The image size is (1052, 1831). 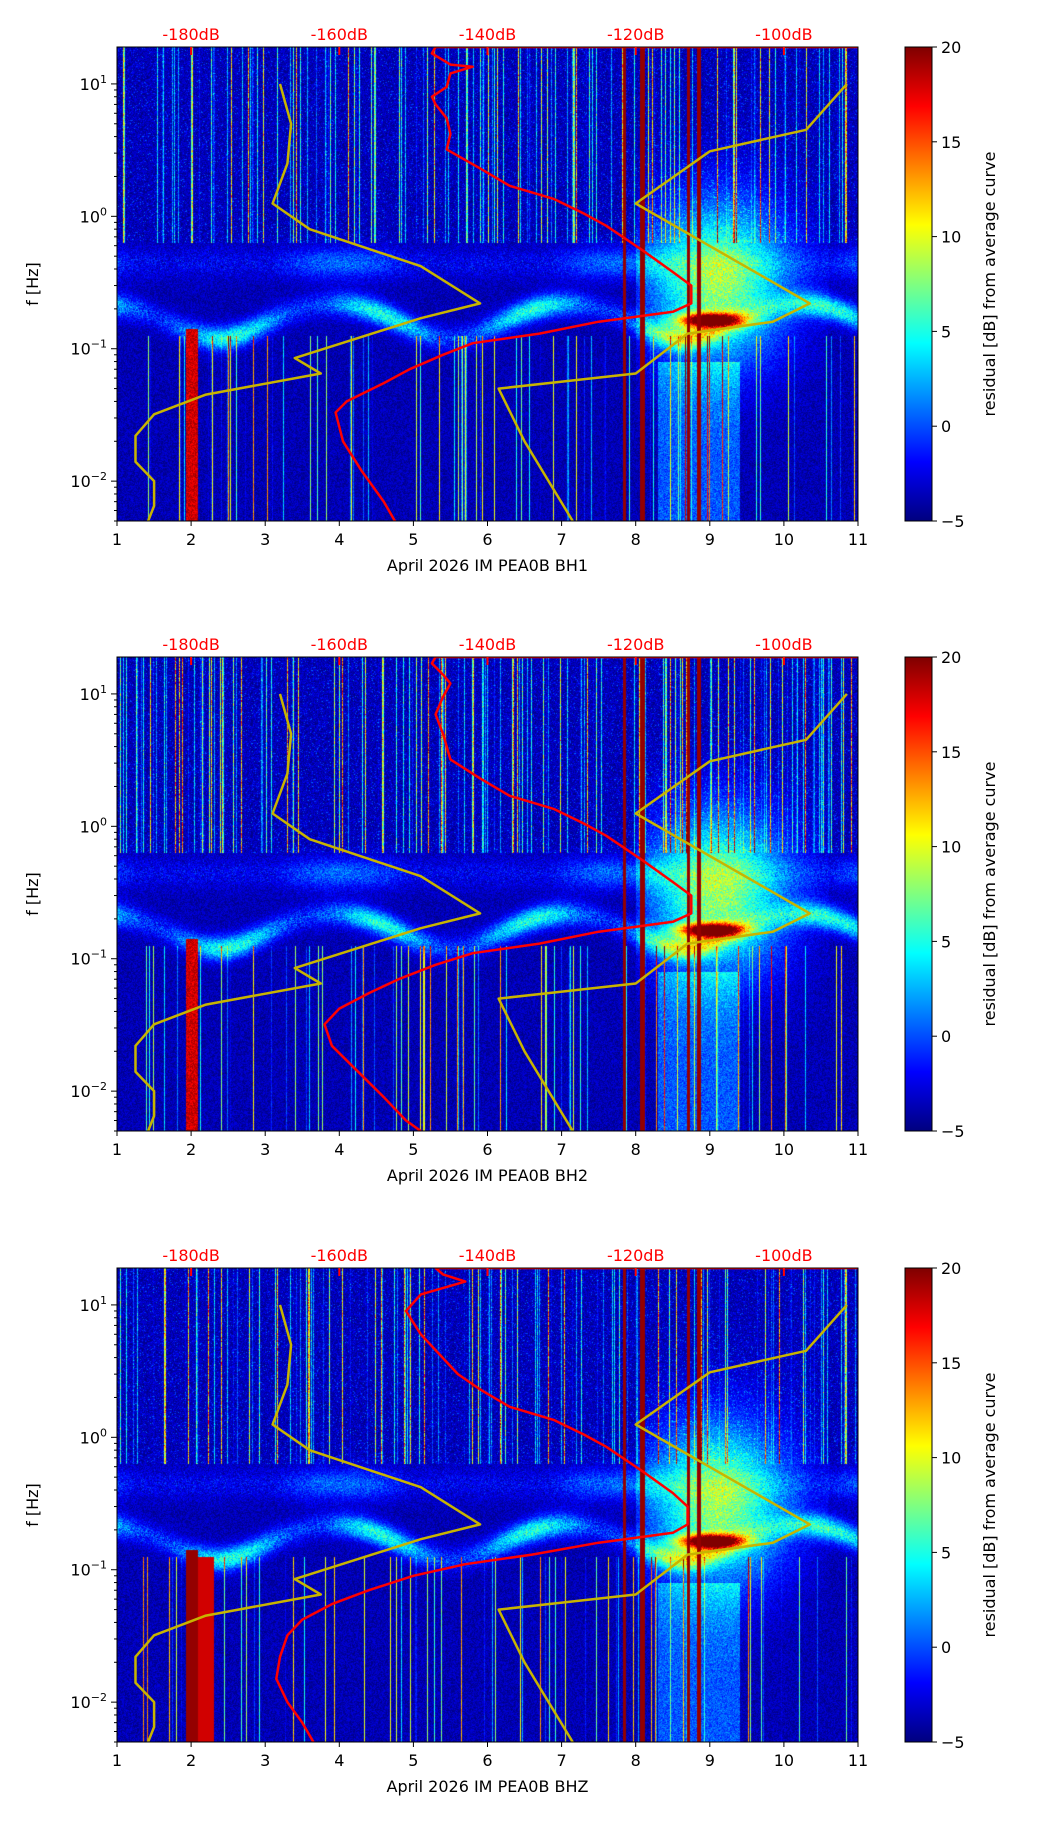 I want to click on x-axis-label: April 2026 IM PEA0B BHZ, so click(x=488, y=1786).